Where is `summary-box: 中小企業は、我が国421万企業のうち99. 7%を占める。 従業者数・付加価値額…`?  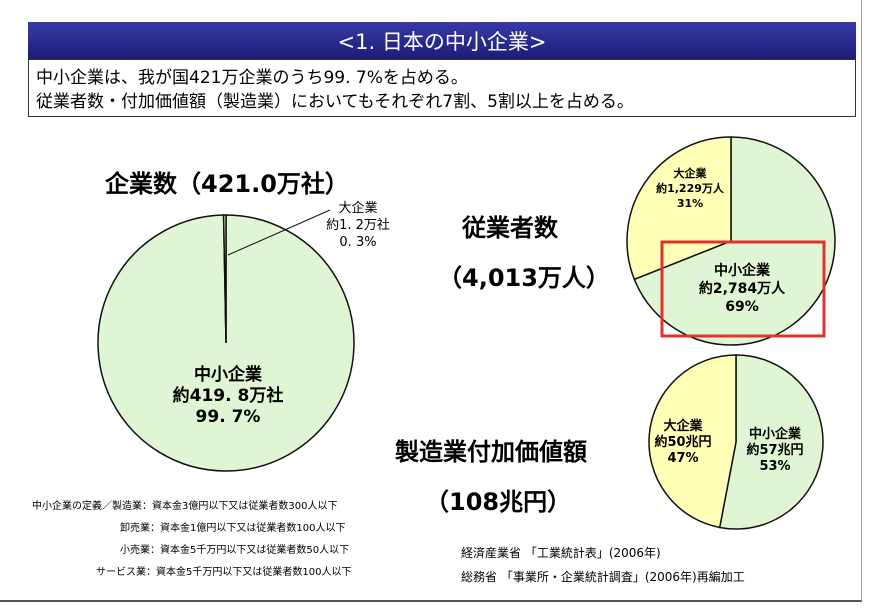 summary-box: 中小企業は、我が国421万企業のうち99. 7%を占める。 従業者数・付加価値額… is located at coordinates (442, 88).